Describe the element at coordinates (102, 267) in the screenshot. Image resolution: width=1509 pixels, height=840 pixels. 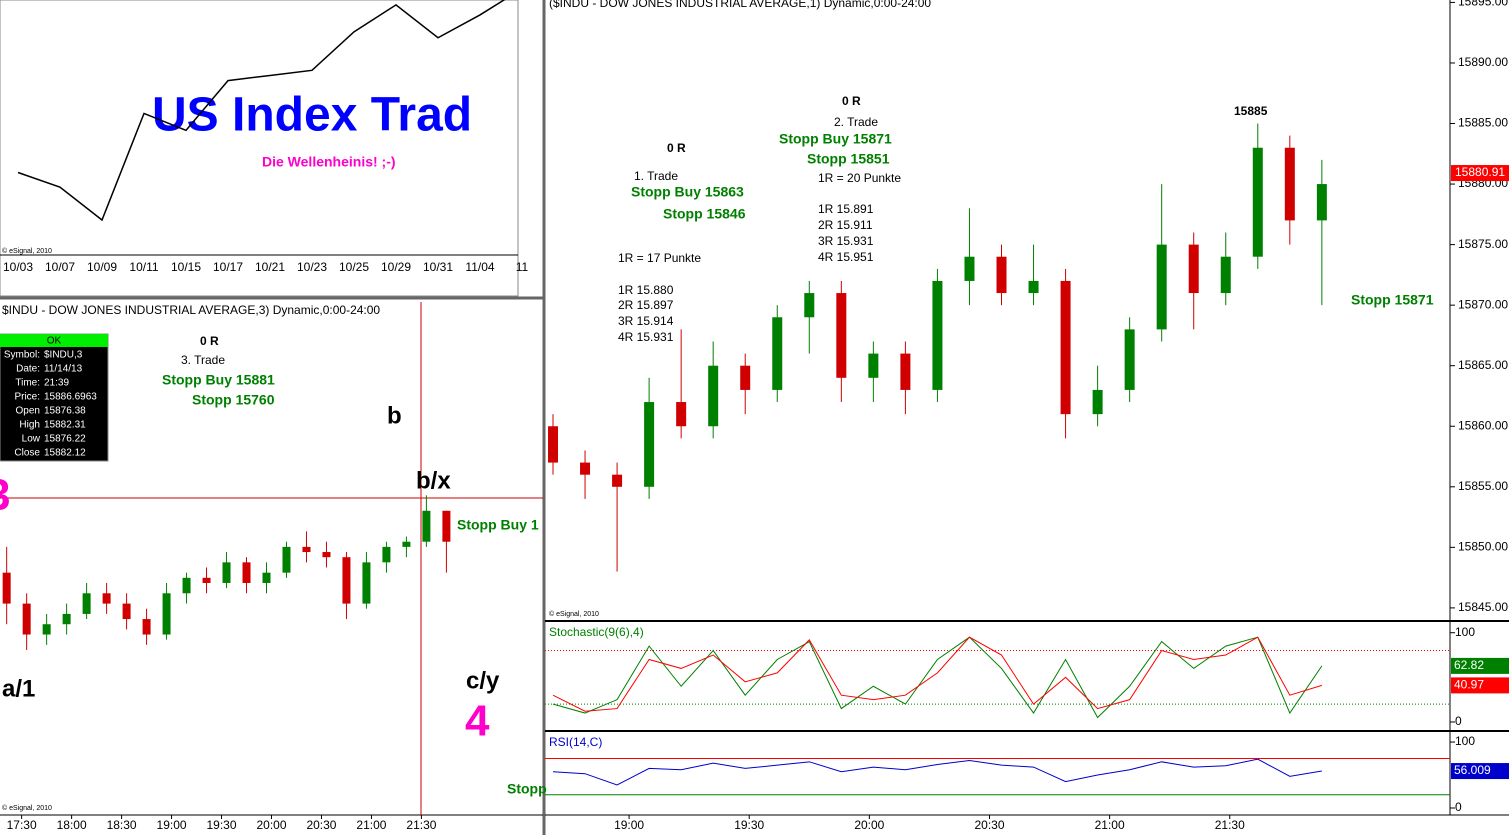
I see `x-tick-label: 10/09` at that location.